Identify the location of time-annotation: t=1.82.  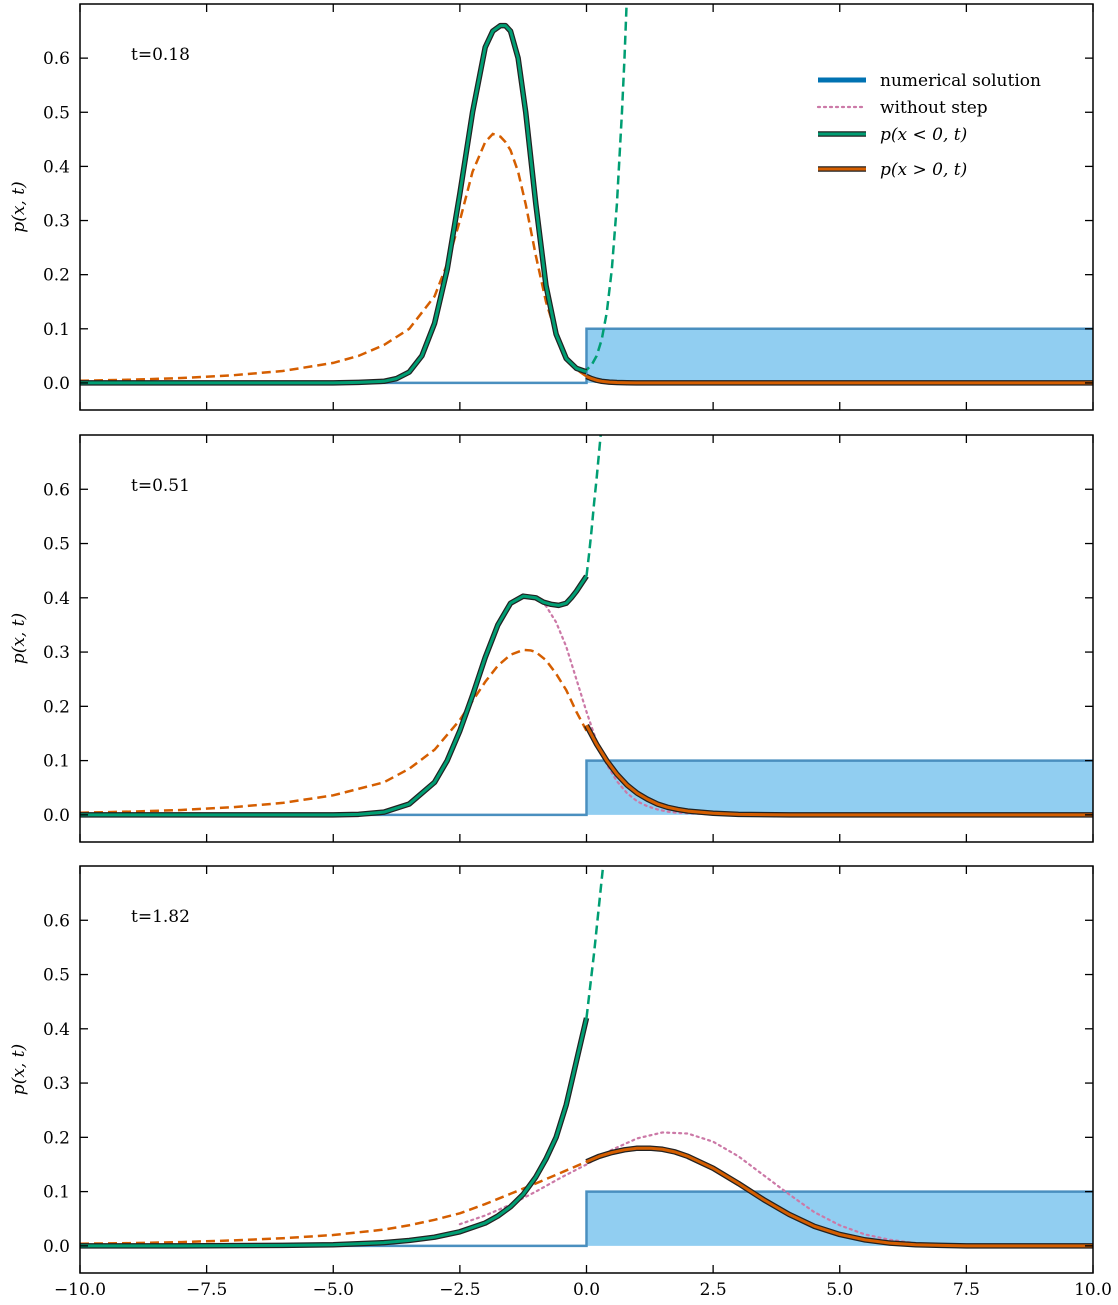
(160, 917).